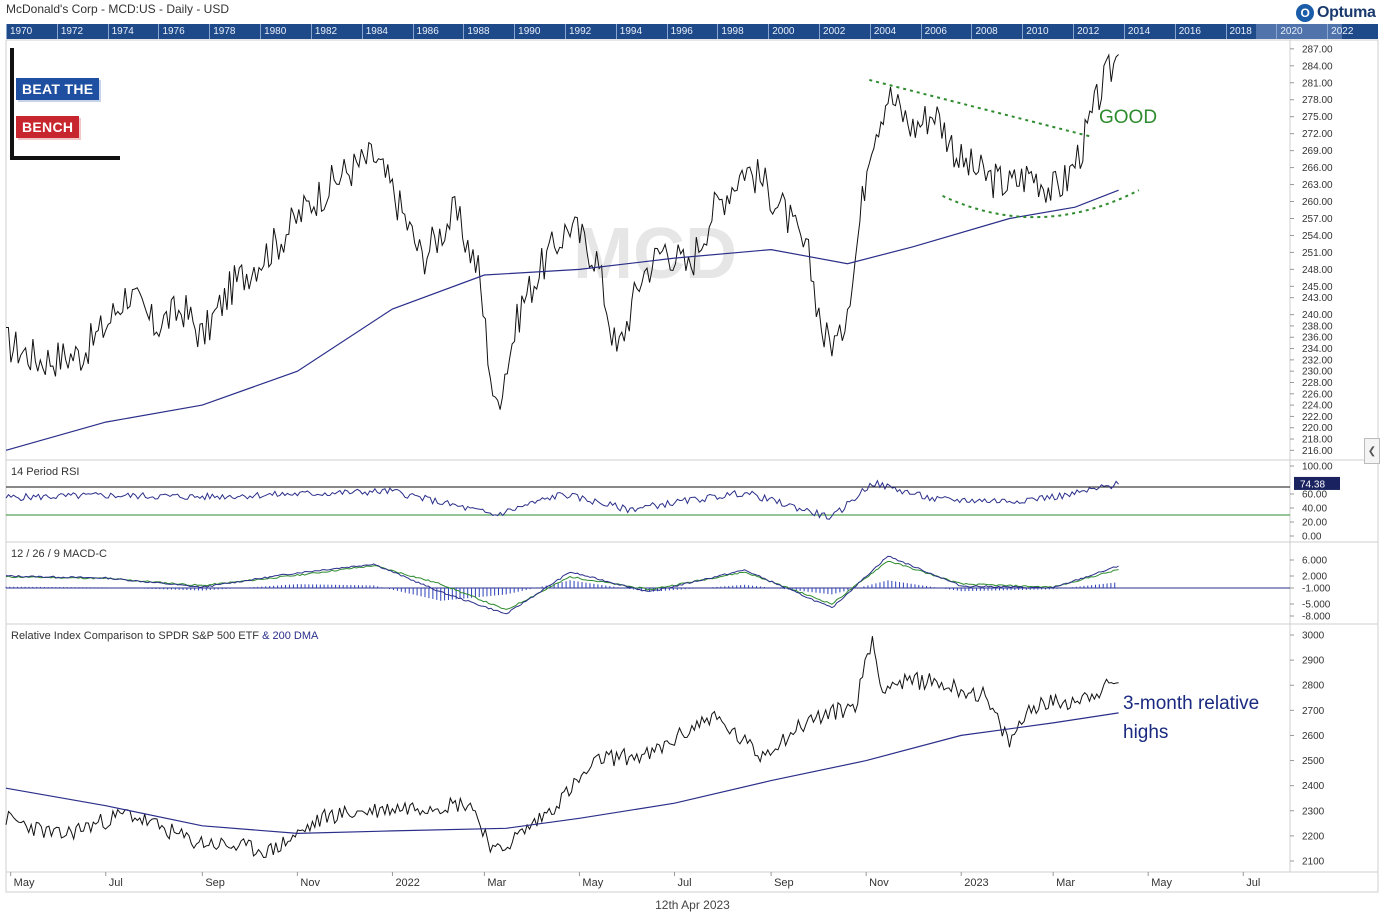  I want to click on timeline-window, so click(1299, 31).